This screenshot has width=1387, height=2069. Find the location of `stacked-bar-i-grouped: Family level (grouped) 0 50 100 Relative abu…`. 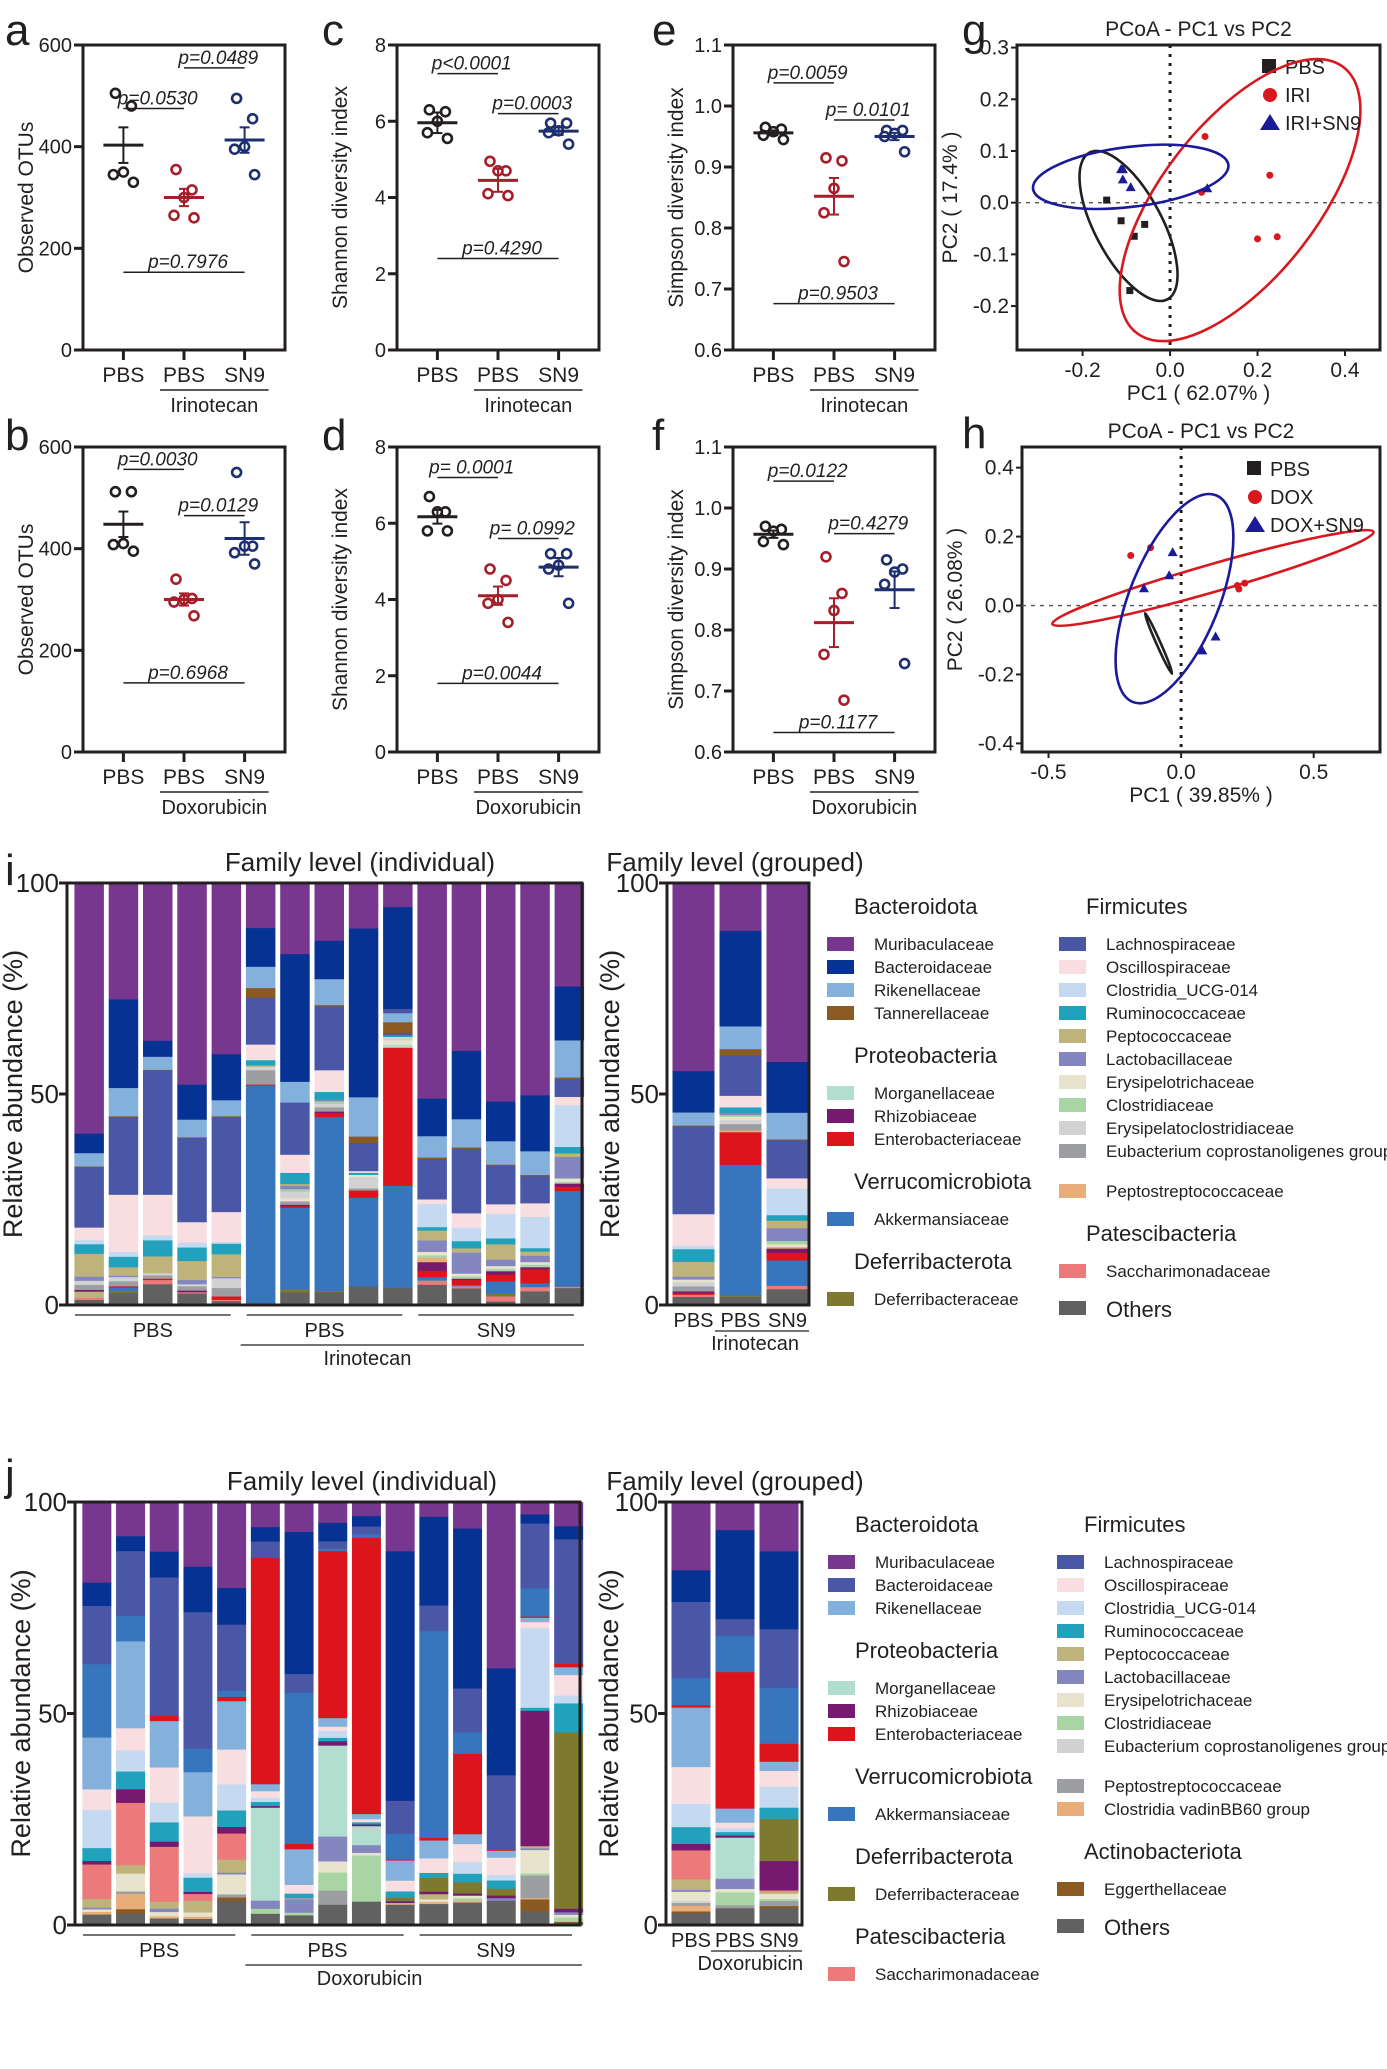

stacked-bar-i-grouped: Family level (grouped) 0 50 100 Relative abu… is located at coordinates (729, 1101).